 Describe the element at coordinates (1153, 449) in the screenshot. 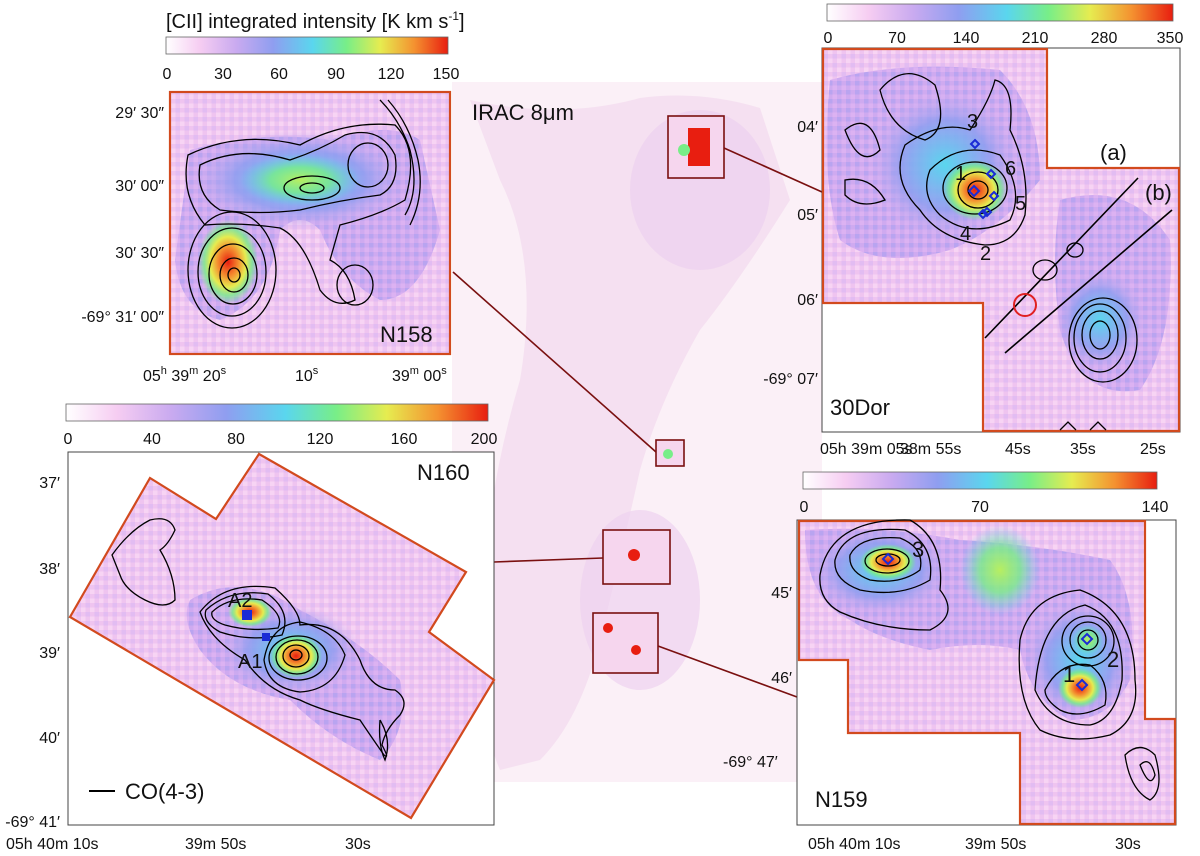

I see `dor30-x-tick-4: 25s` at that location.